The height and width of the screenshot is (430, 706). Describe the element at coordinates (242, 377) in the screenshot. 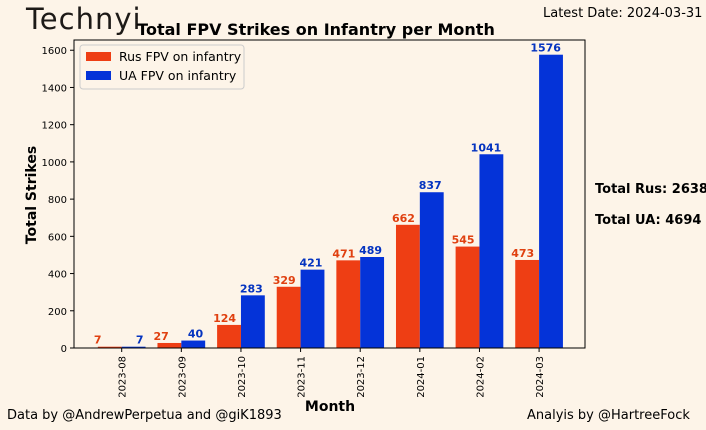

I see `x-tick-label: 2023-10` at that location.